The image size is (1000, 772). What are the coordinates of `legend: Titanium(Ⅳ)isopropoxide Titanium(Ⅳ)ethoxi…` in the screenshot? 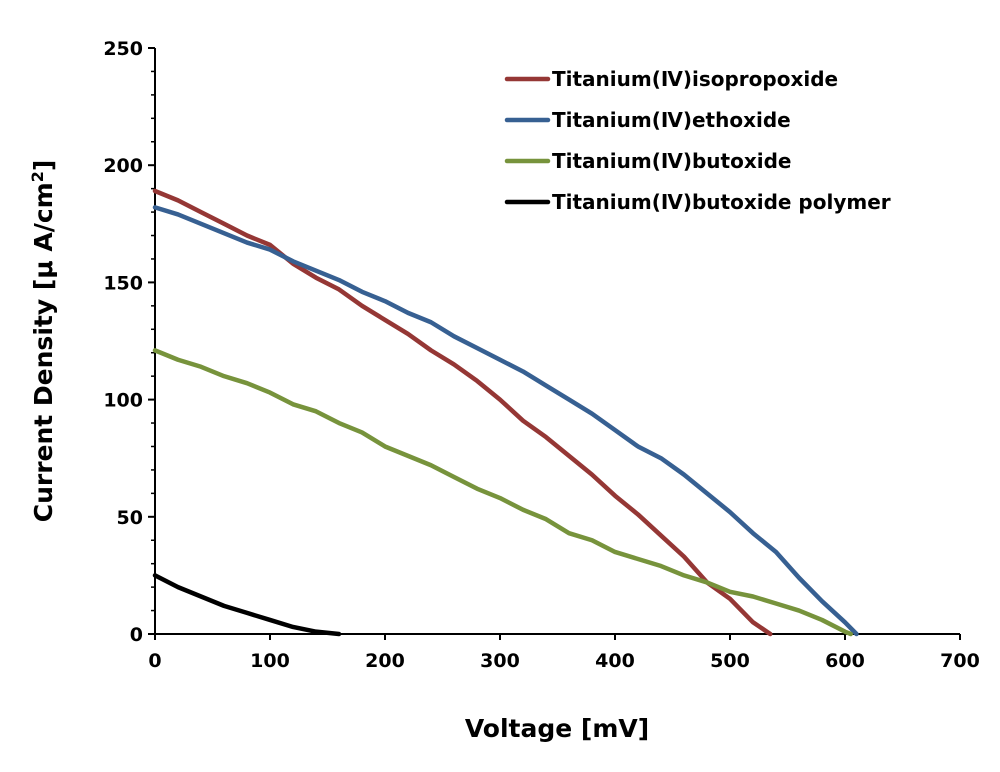 It's located at (697, 140).